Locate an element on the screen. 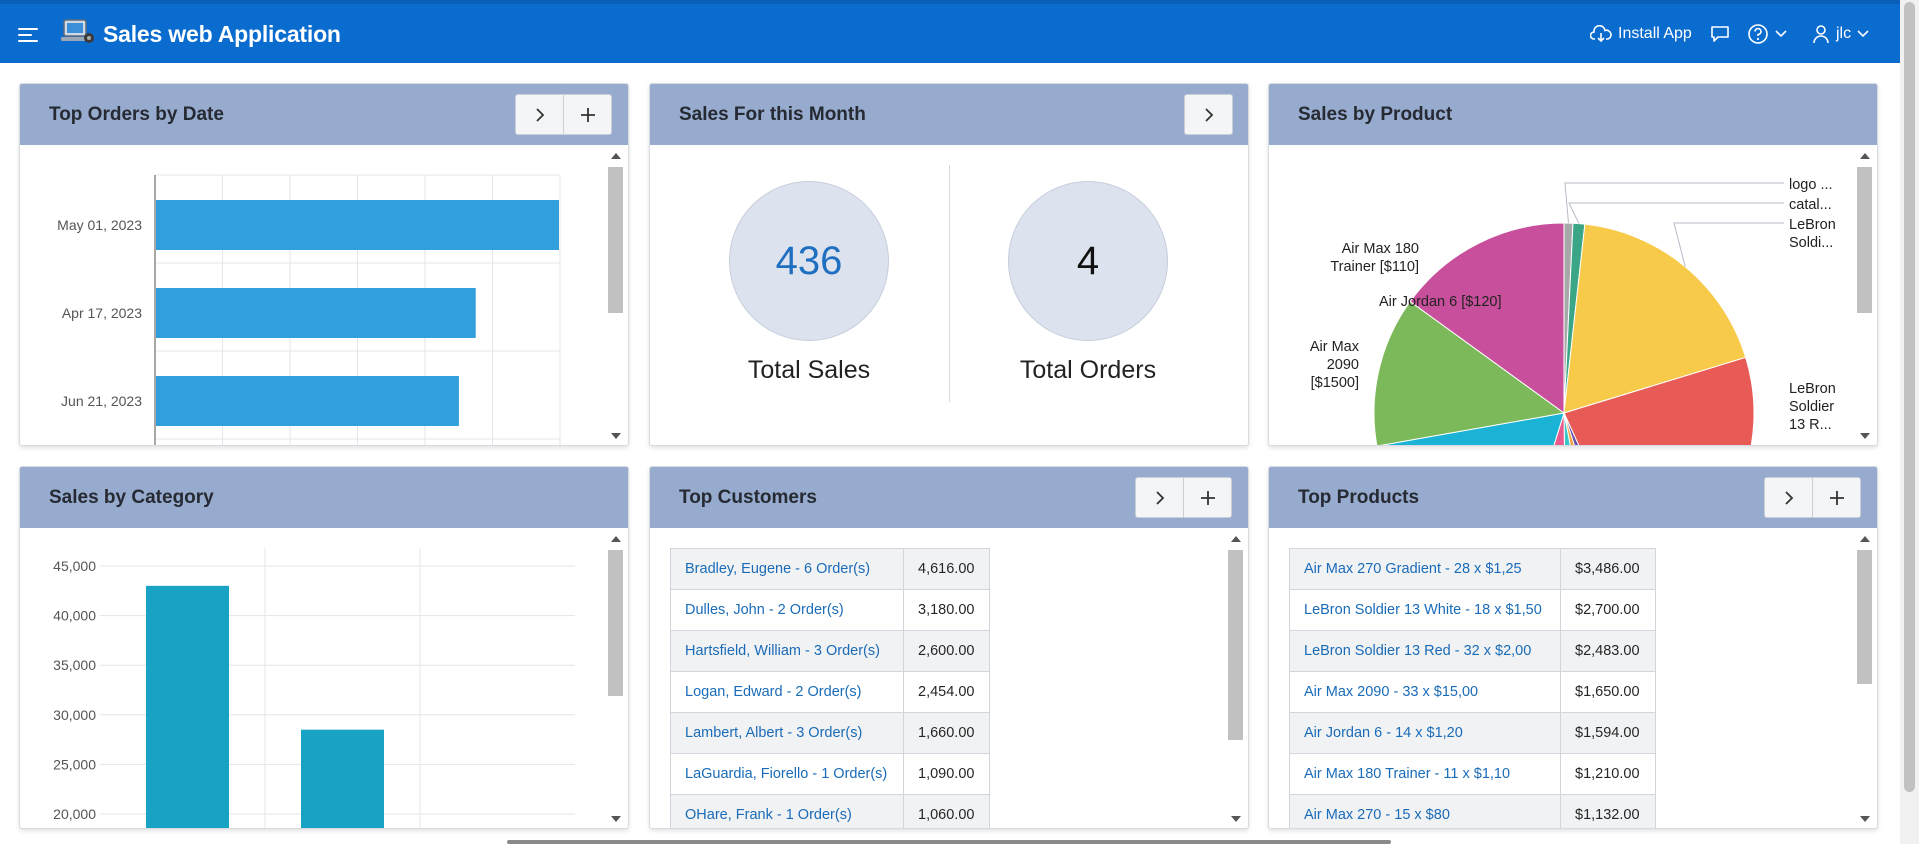  install-app-button: Install App is located at coordinates (1641, 34).